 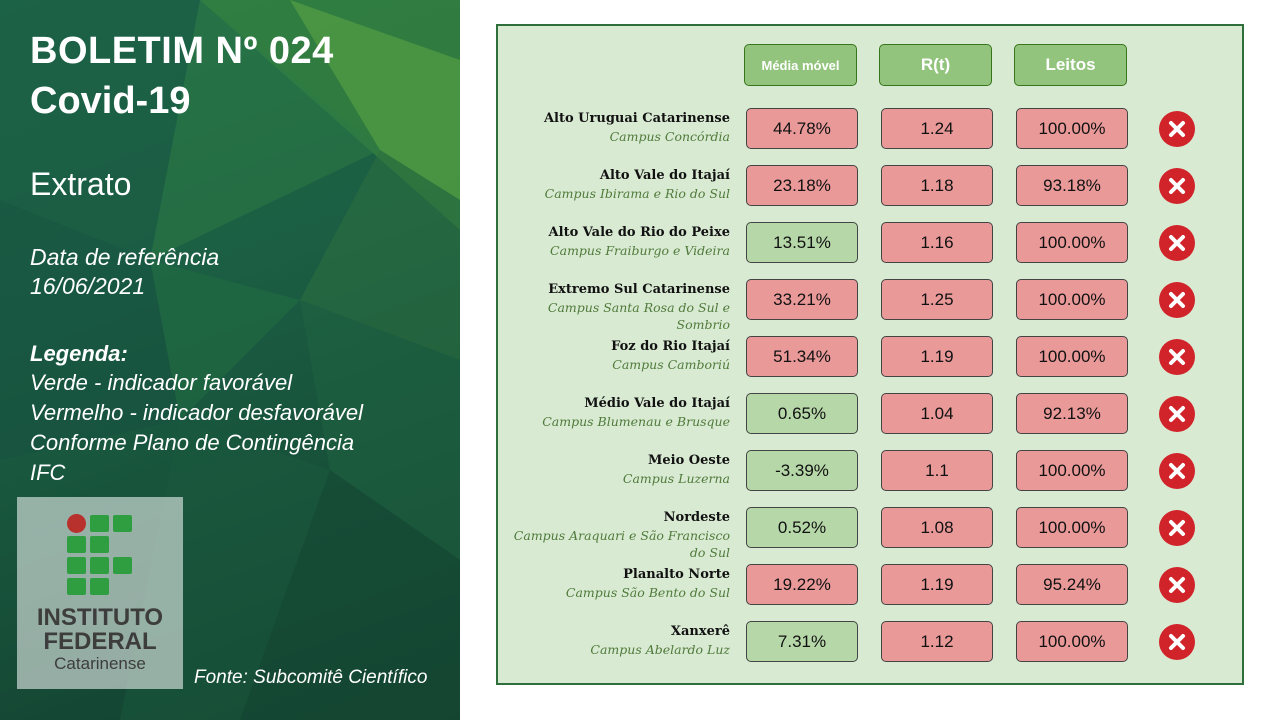 What do you see at coordinates (937, 128) in the screenshot?
I see `rt-cell: 1.24` at bounding box center [937, 128].